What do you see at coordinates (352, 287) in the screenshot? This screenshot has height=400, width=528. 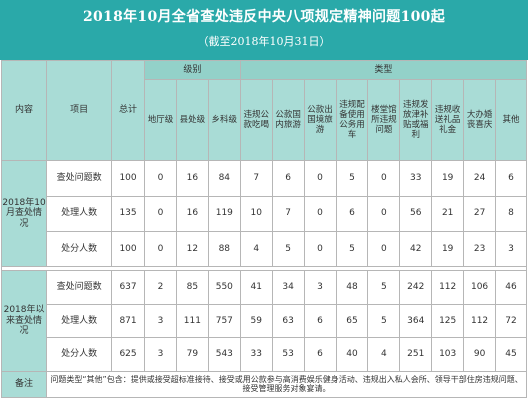 I see `table-cell: 48` at bounding box center [352, 287].